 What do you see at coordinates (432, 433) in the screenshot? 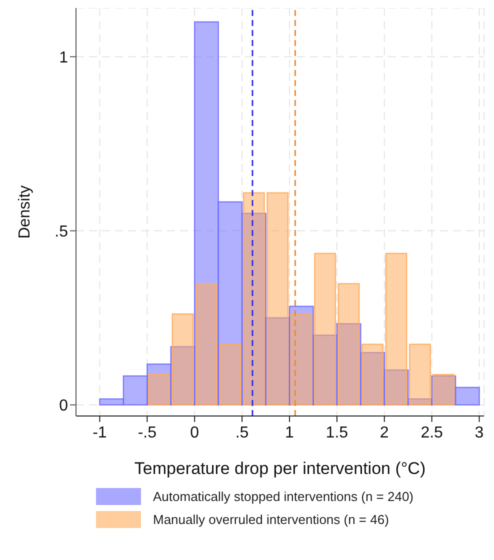
I see `x-tick-label: 2.5` at bounding box center [432, 433].